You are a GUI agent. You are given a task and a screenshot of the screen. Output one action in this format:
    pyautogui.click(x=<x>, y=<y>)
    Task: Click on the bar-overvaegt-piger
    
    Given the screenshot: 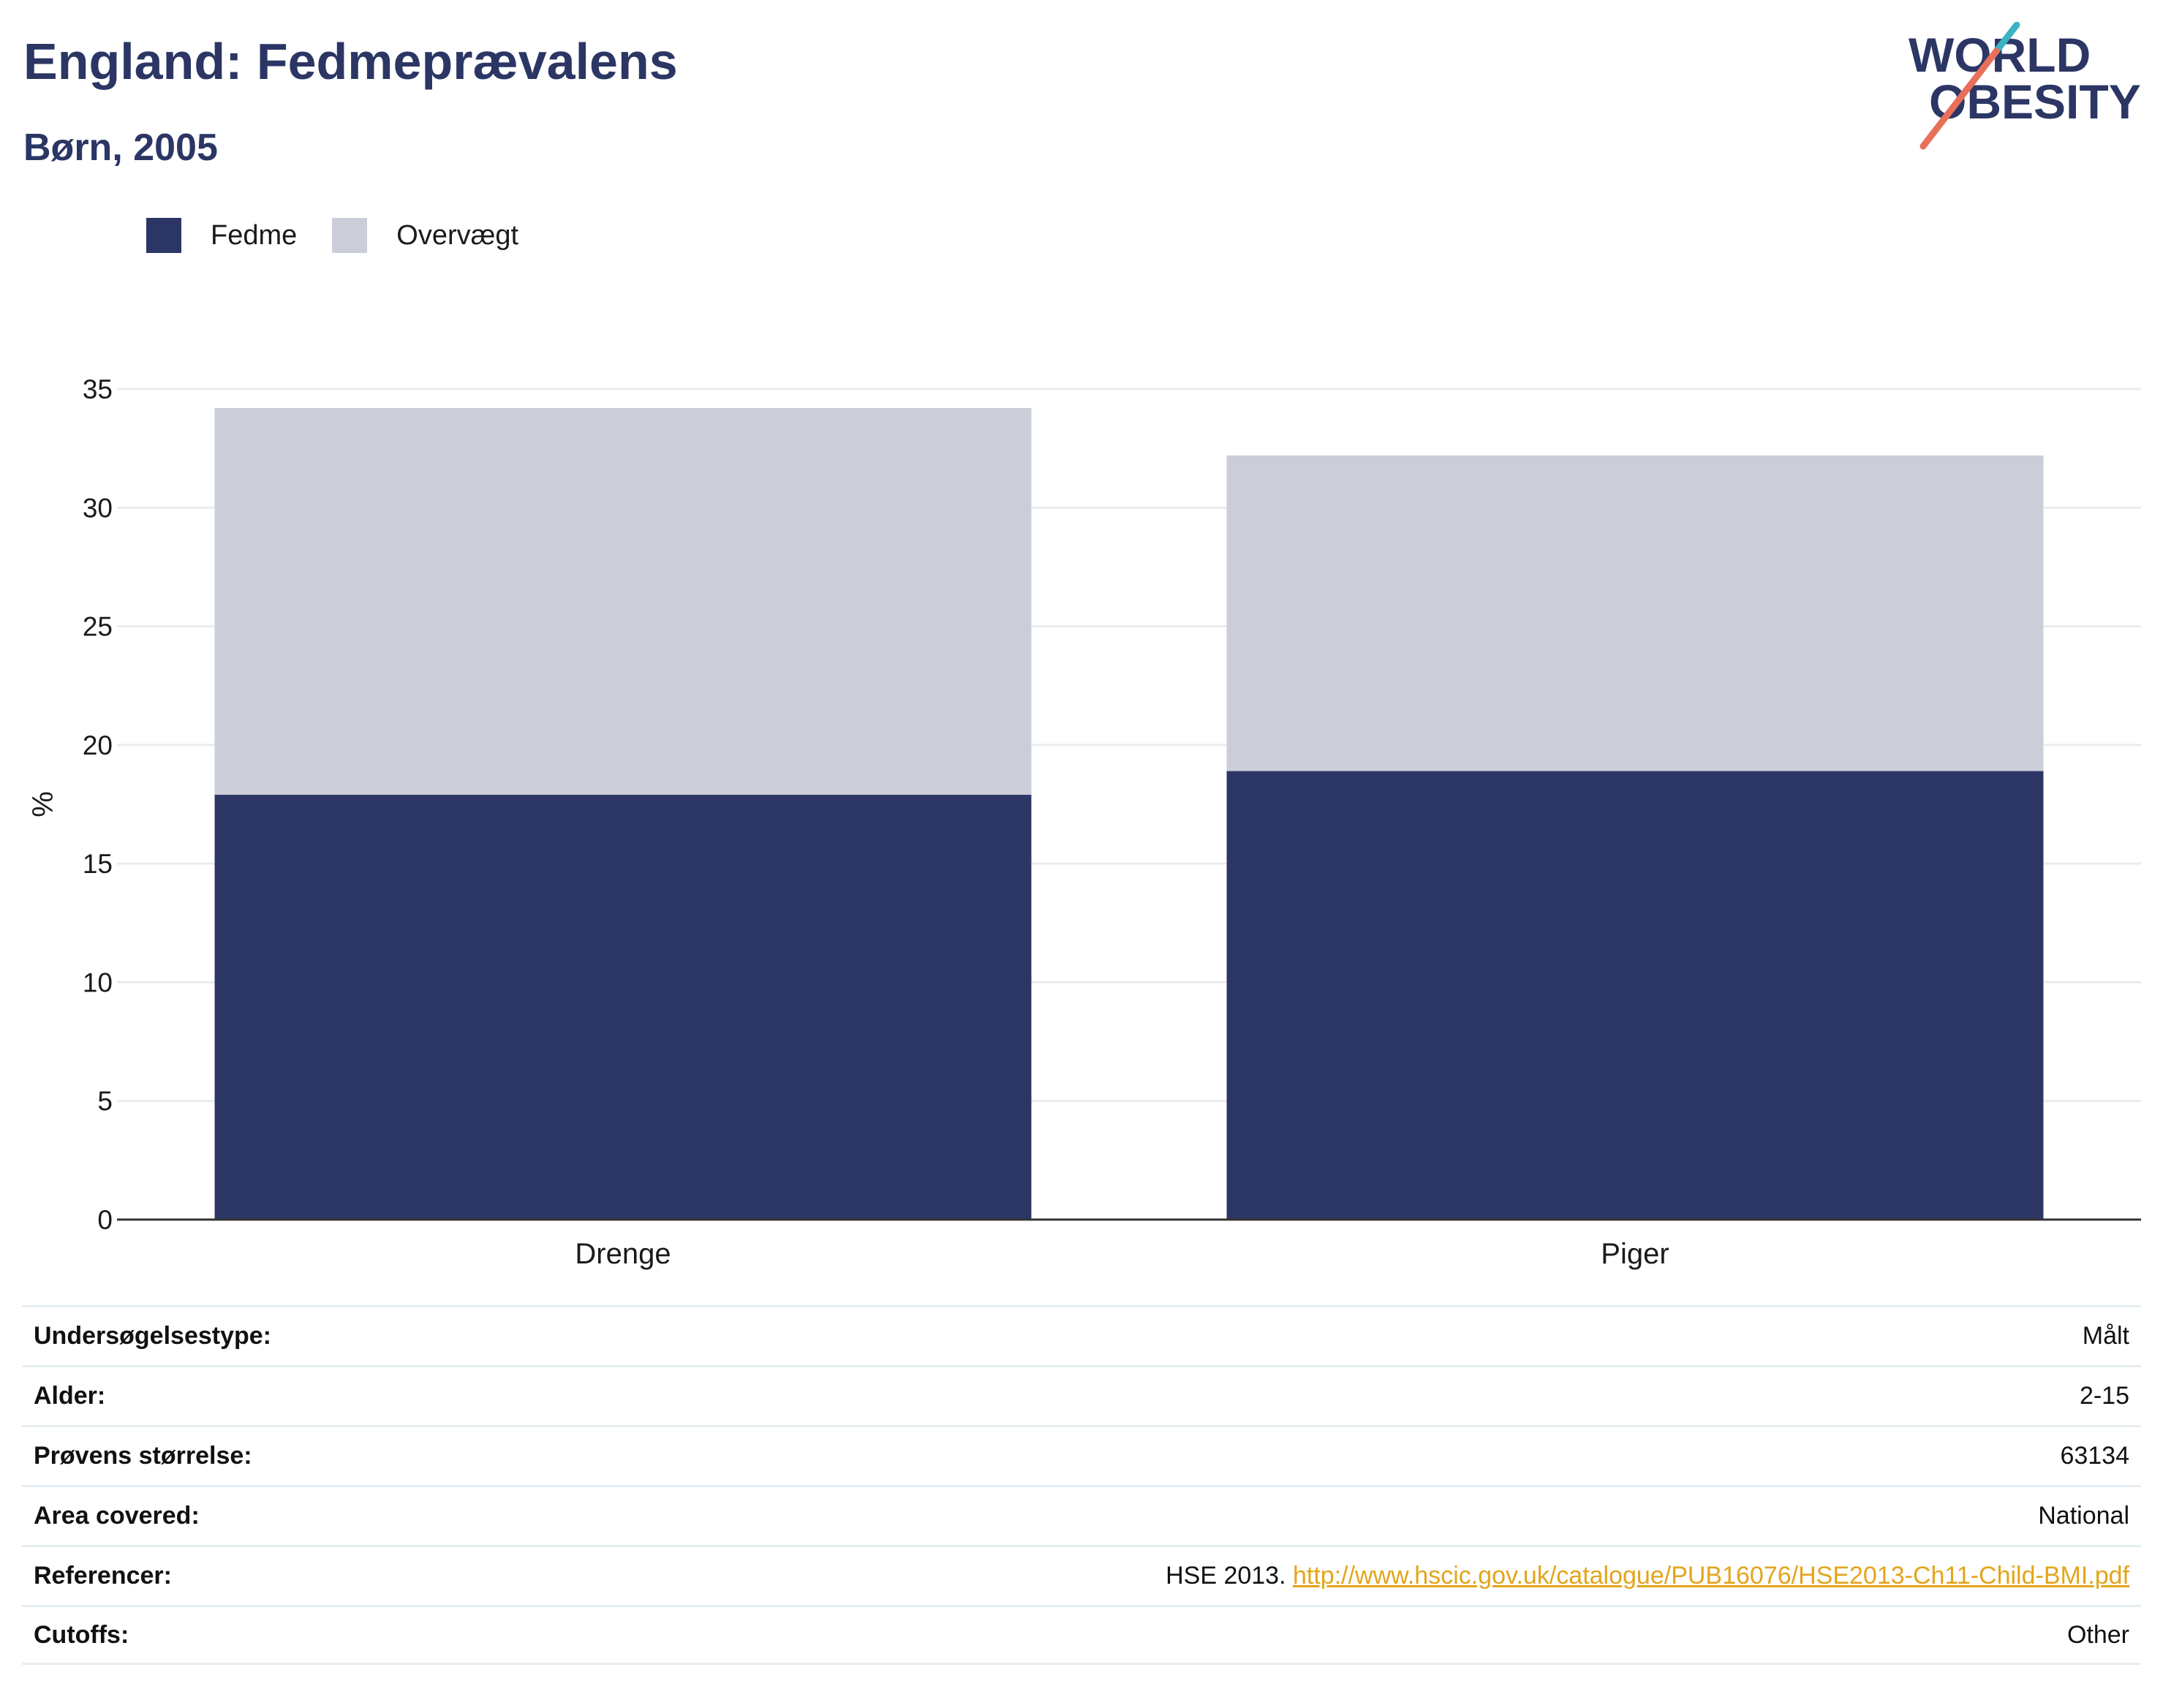 What is the action you would take?
    pyautogui.click(x=1635, y=613)
    